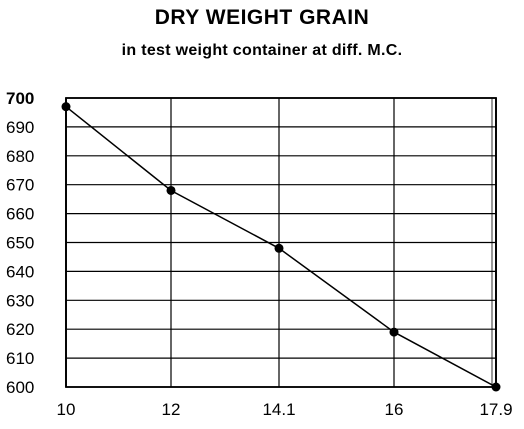  I want to click on y-tick-label: 670, so click(20, 185).